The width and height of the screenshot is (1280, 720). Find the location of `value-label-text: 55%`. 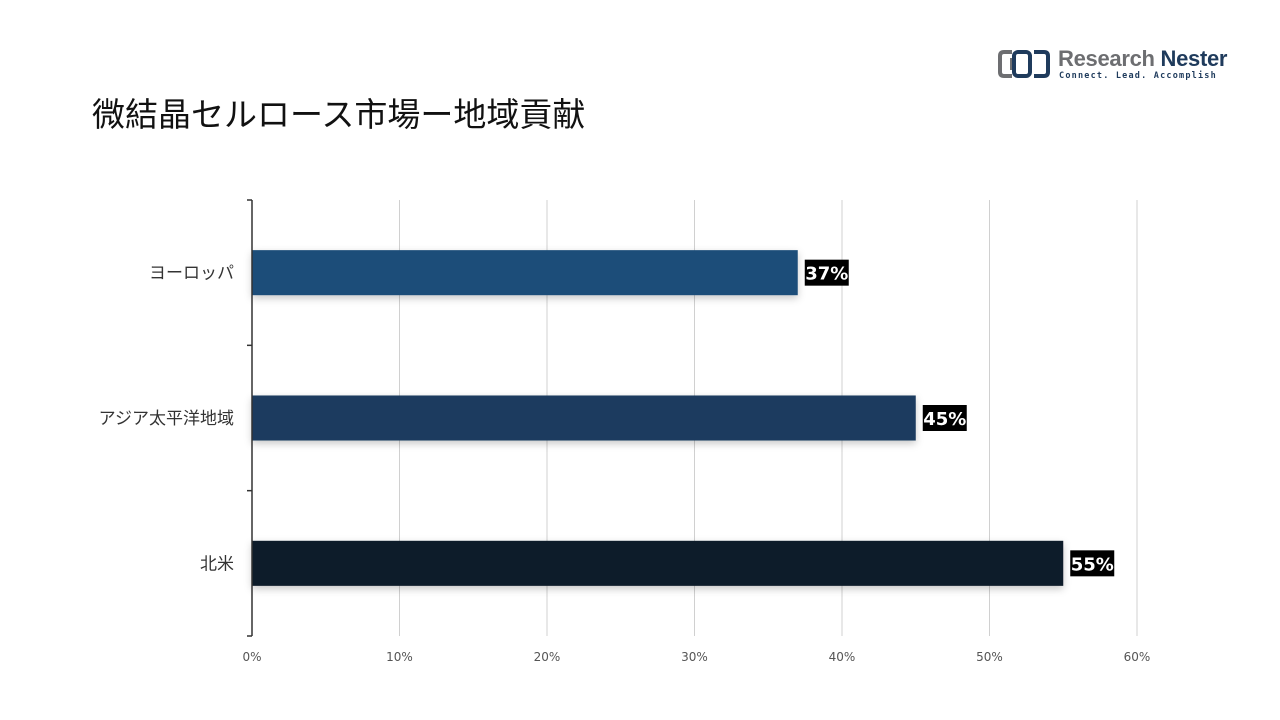

value-label-text: 55% is located at coordinates (1092, 564).